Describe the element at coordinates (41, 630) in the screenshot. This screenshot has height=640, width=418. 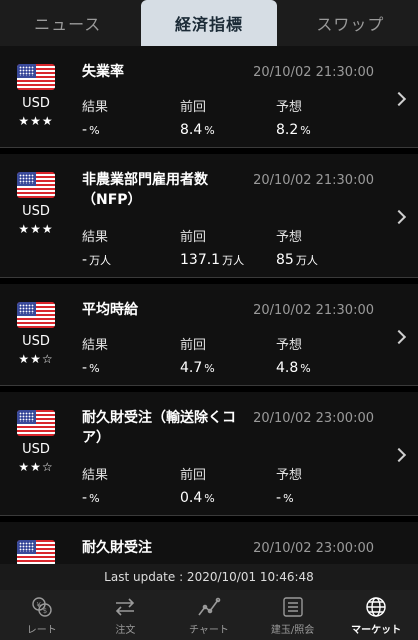
I see `nav-rate-label: レート` at that location.